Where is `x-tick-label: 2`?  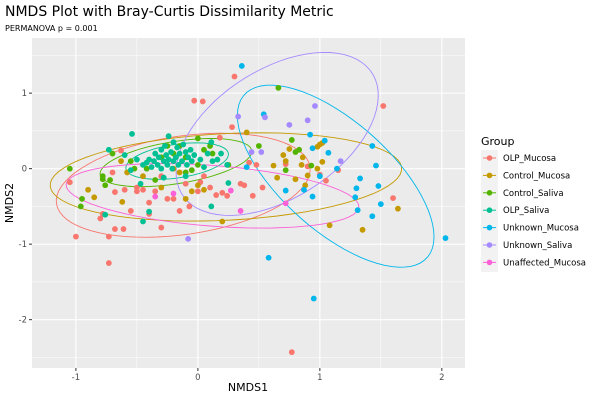
x-tick-label: 2 is located at coordinates (441, 378).